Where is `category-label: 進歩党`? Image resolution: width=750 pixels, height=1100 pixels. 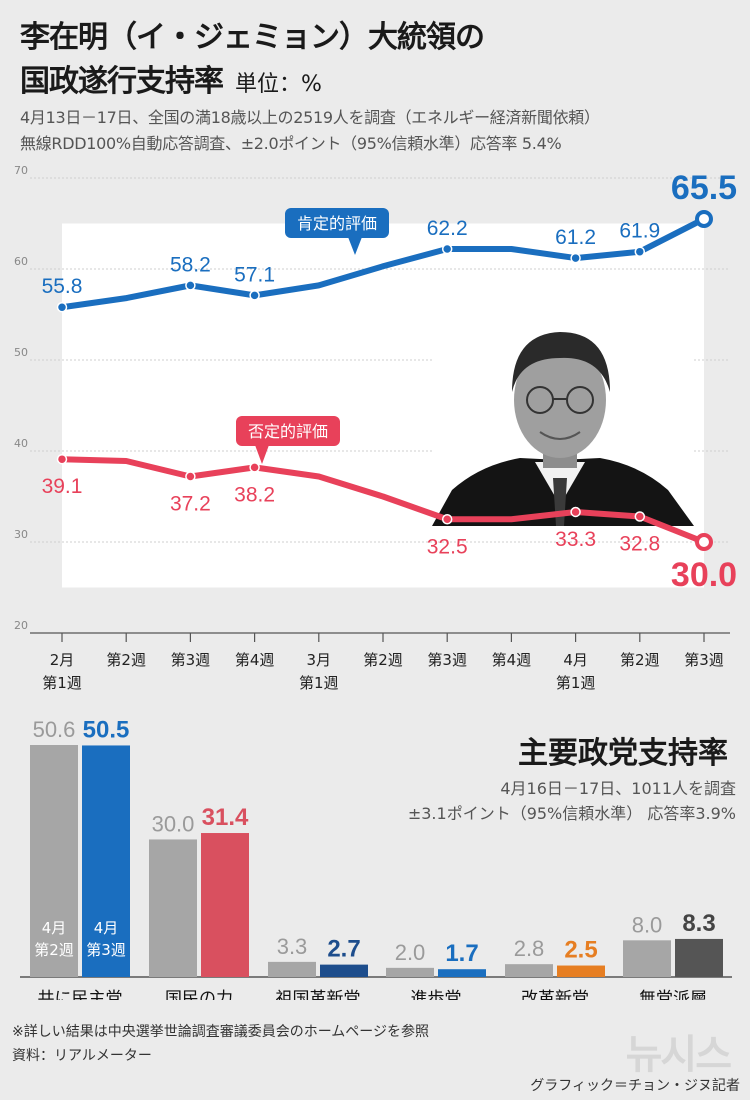 category-label: 進歩党 is located at coordinates (436, 994).